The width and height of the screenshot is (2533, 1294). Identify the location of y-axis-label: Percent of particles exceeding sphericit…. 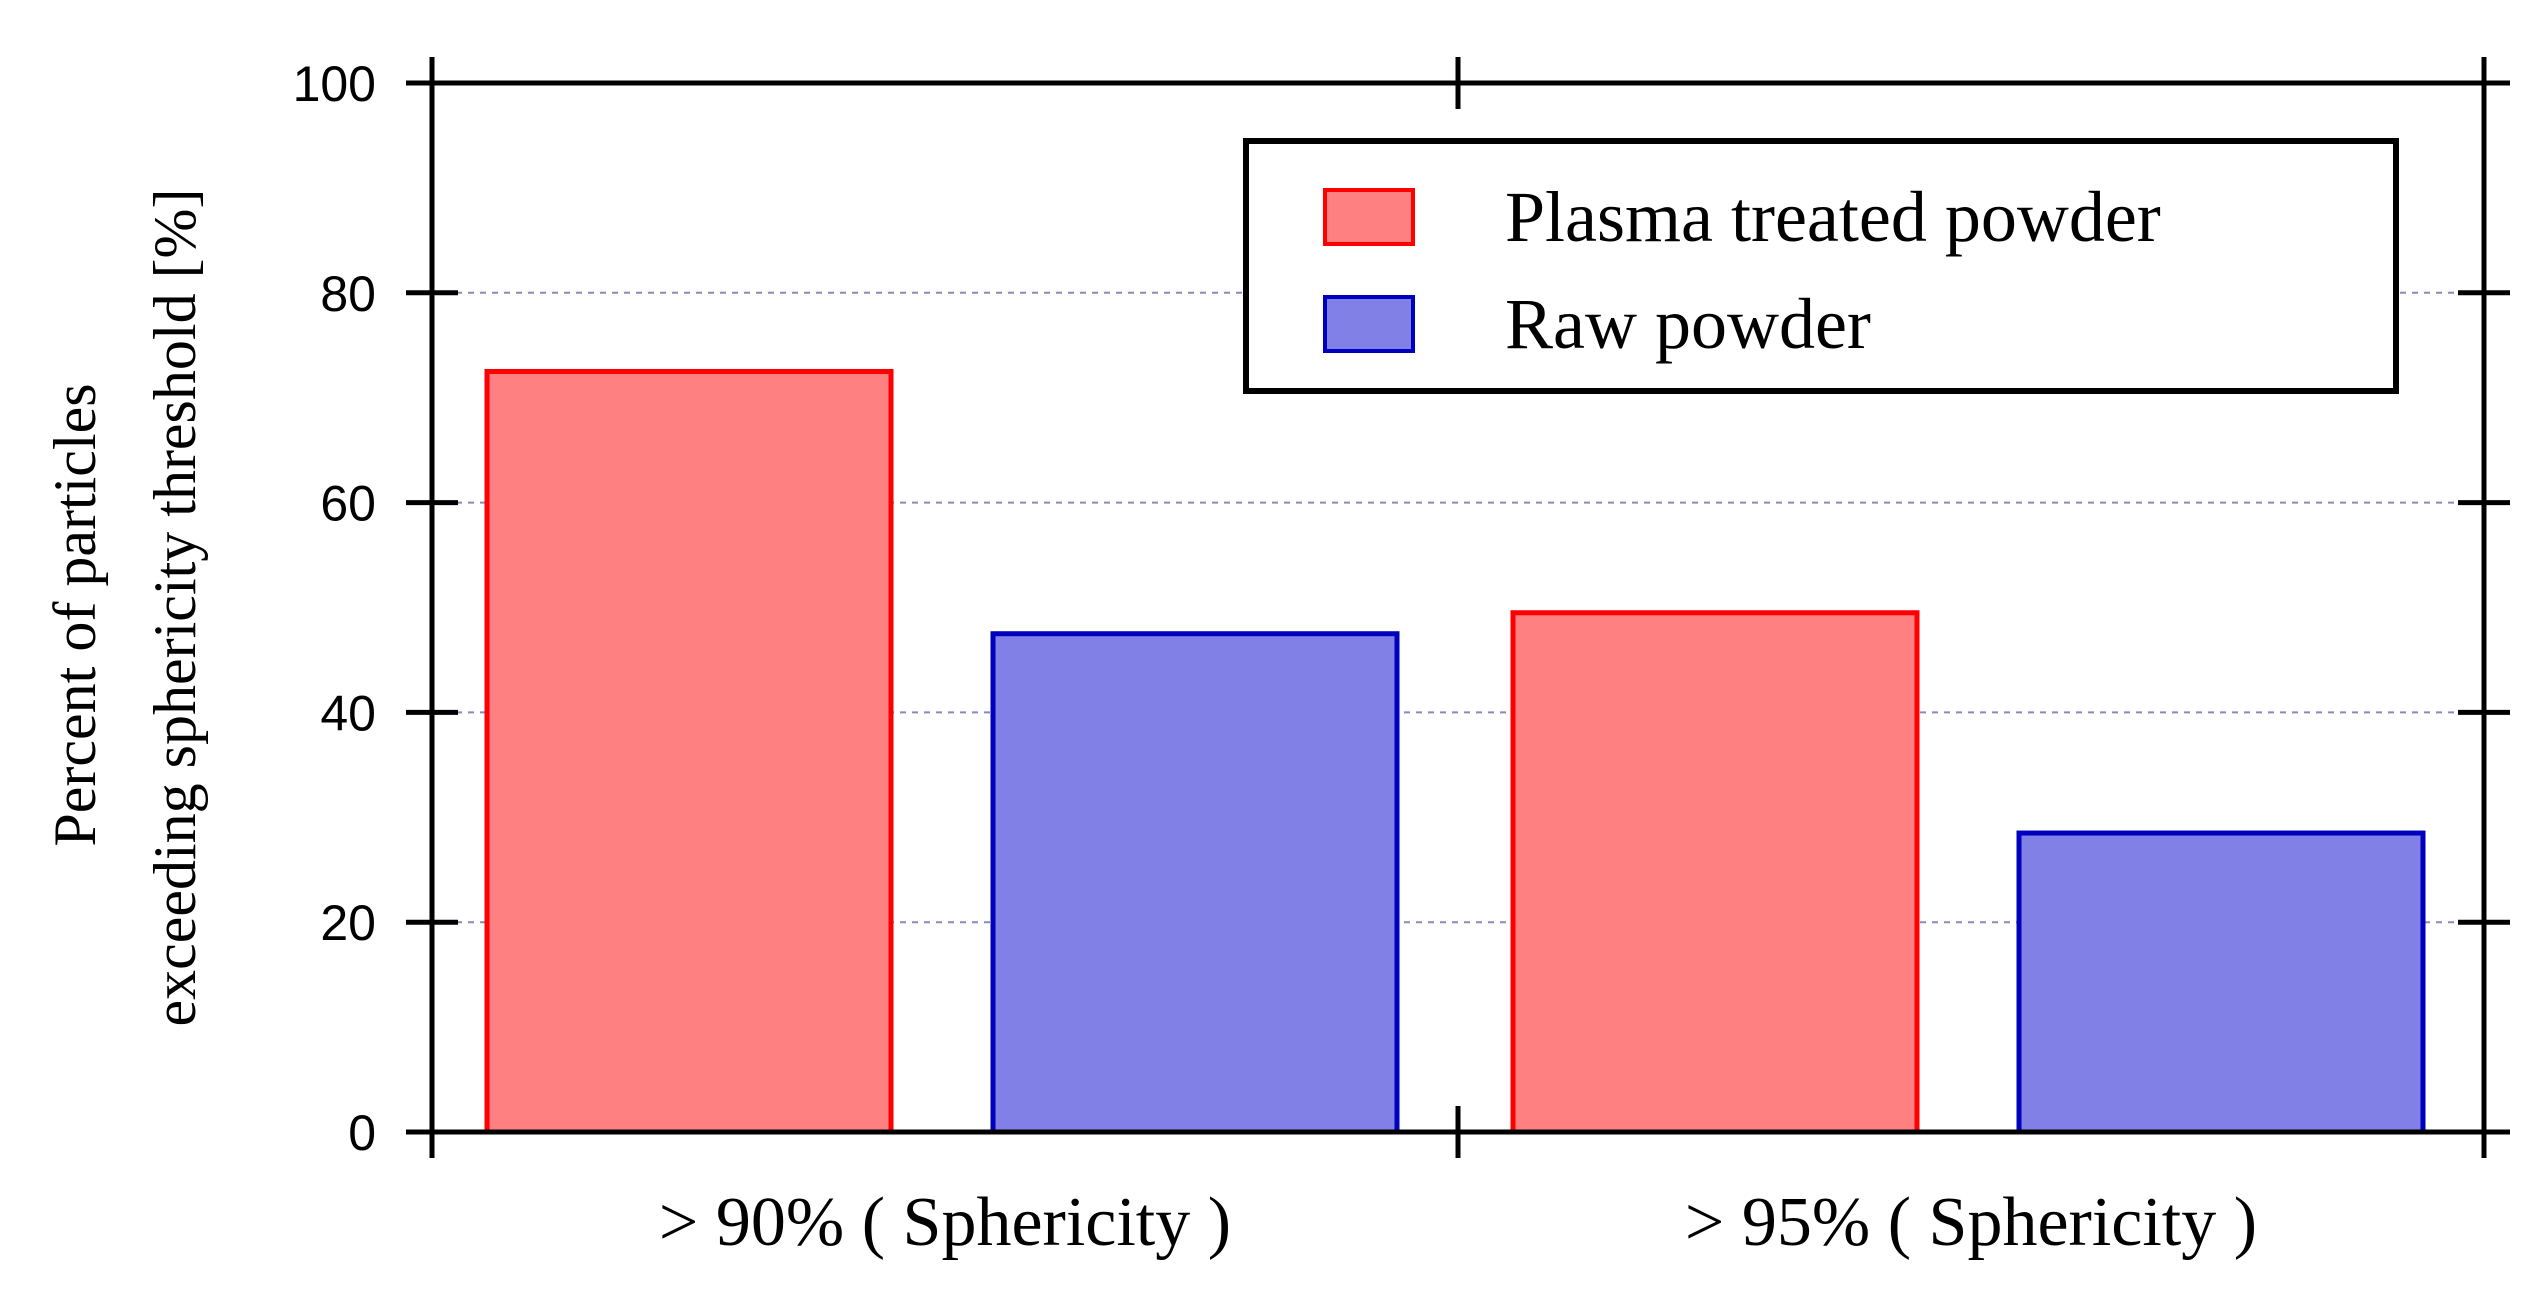
(125, 607).